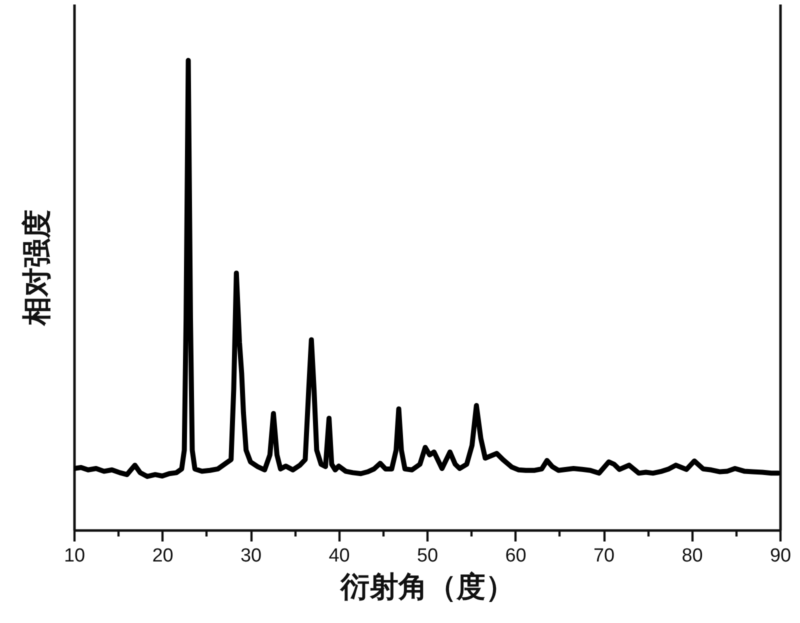 The image size is (800, 623). What do you see at coordinates (163, 556) in the screenshot?
I see `x-tick-label: 20` at bounding box center [163, 556].